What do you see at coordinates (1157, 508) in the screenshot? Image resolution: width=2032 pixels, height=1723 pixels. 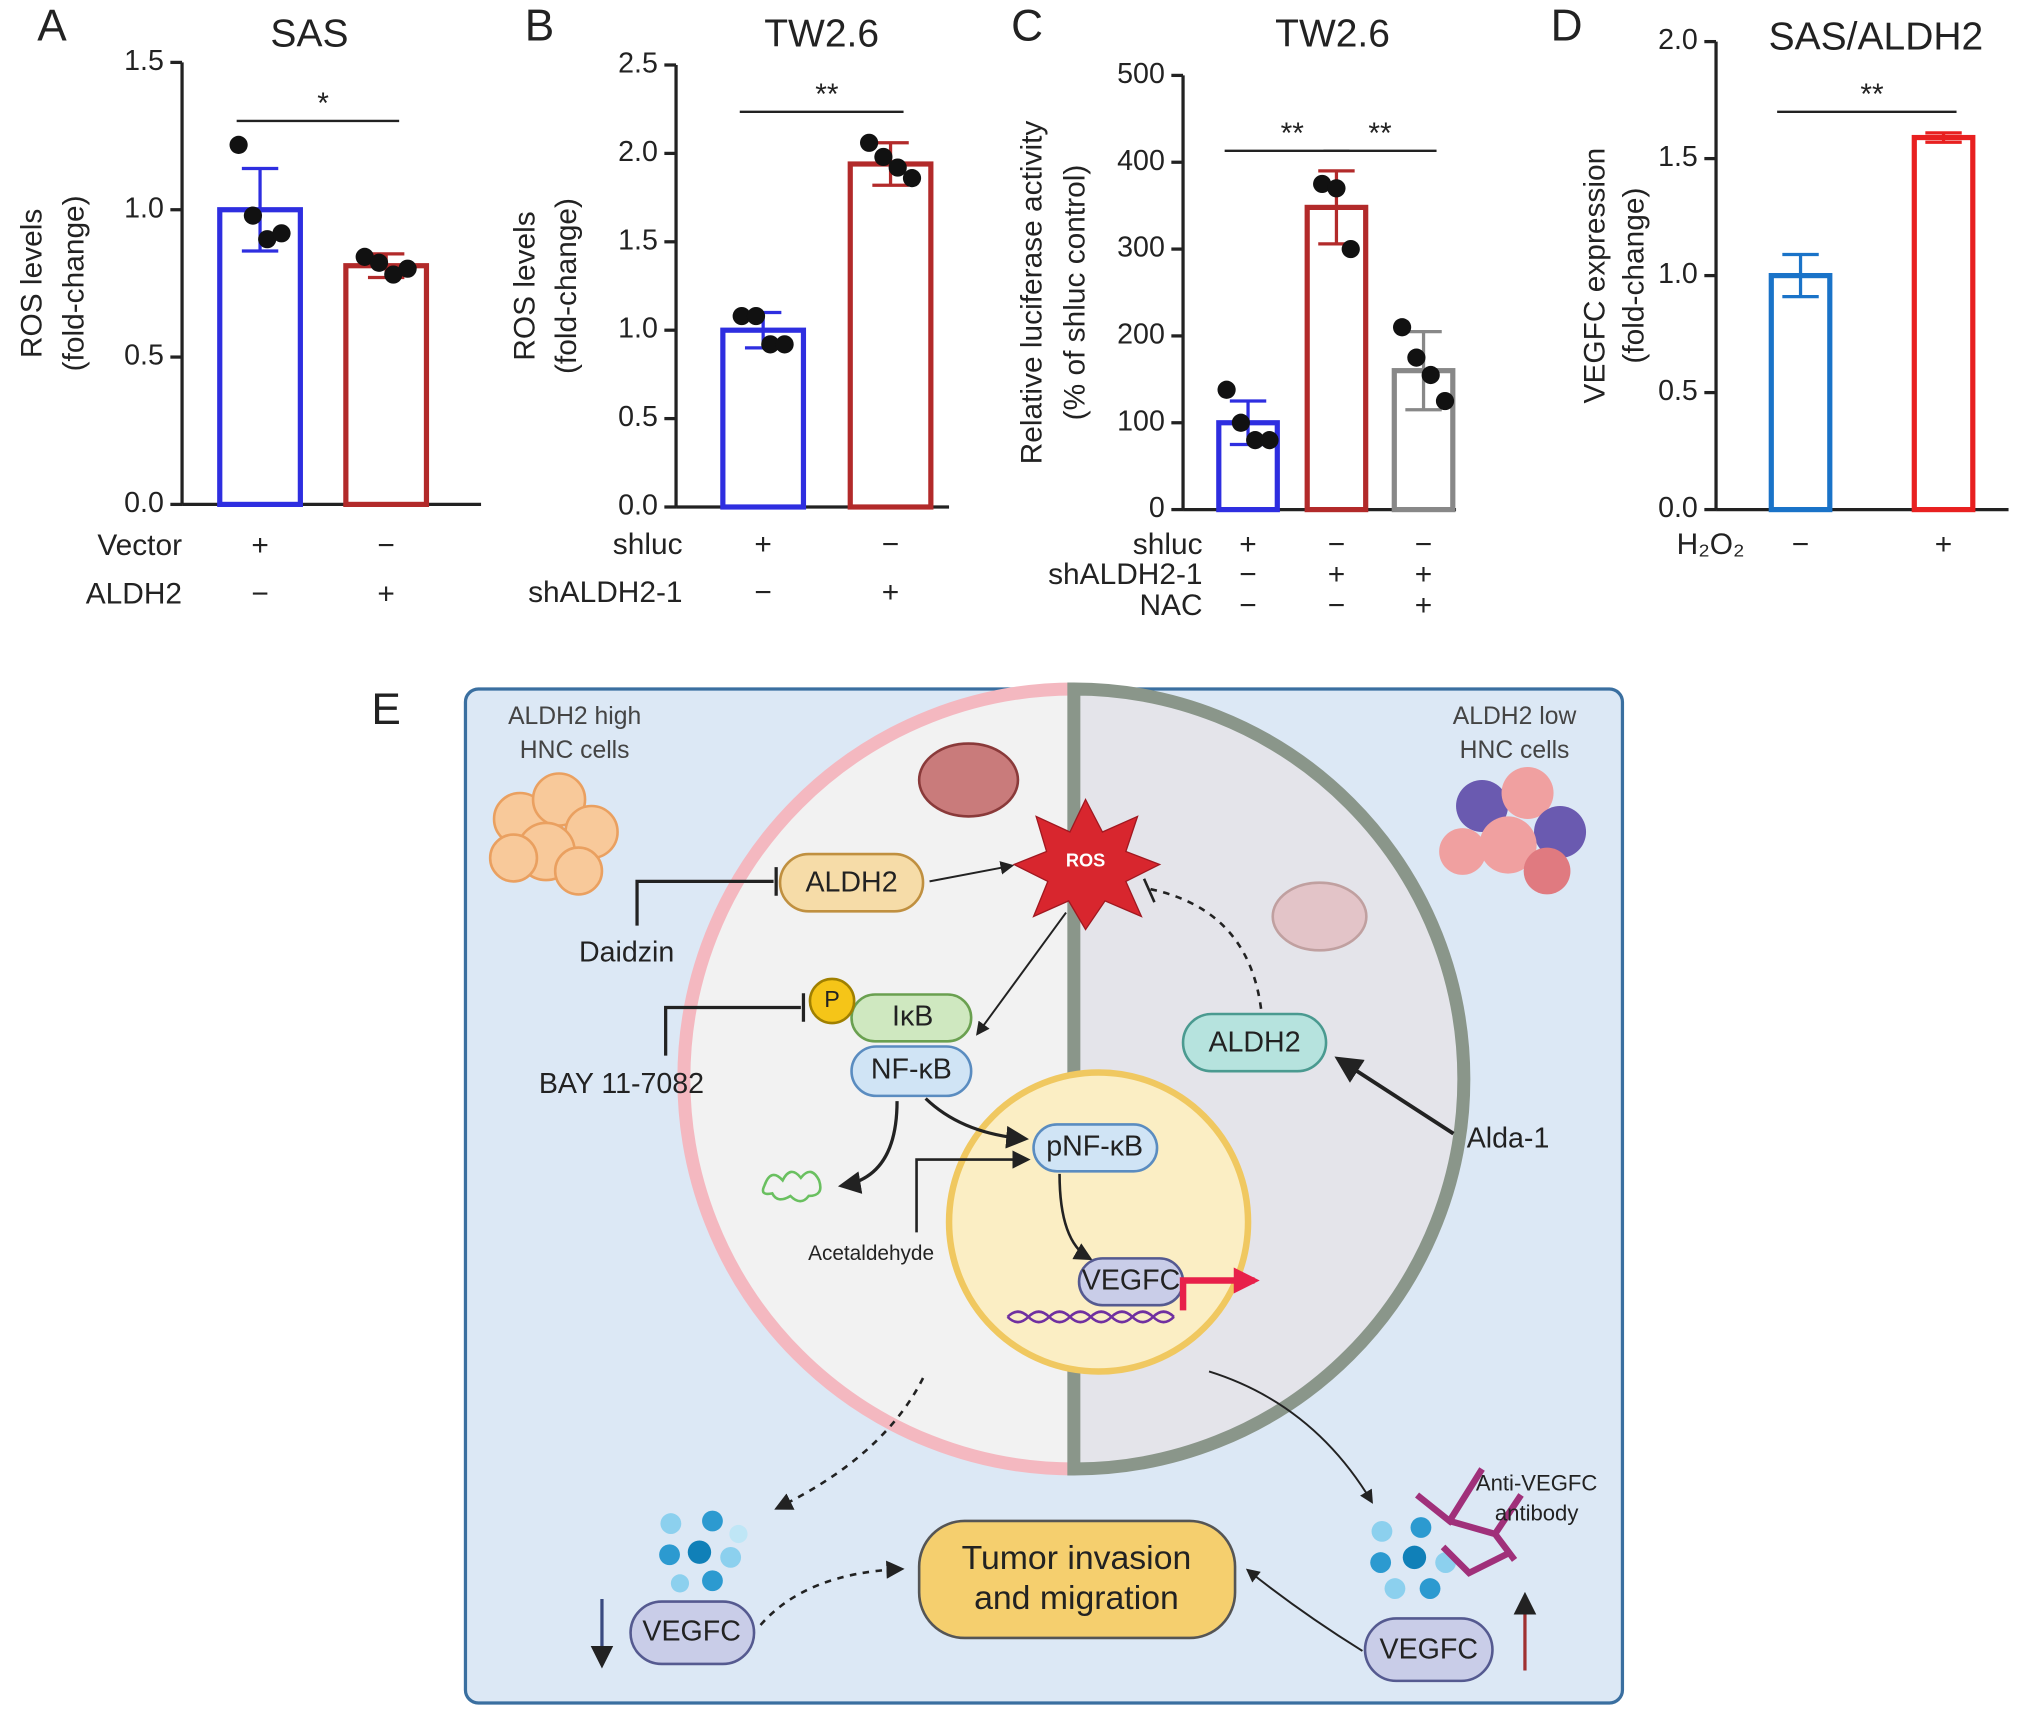 I see `y-tick-label: 0` at bounding box center [1157, 508].